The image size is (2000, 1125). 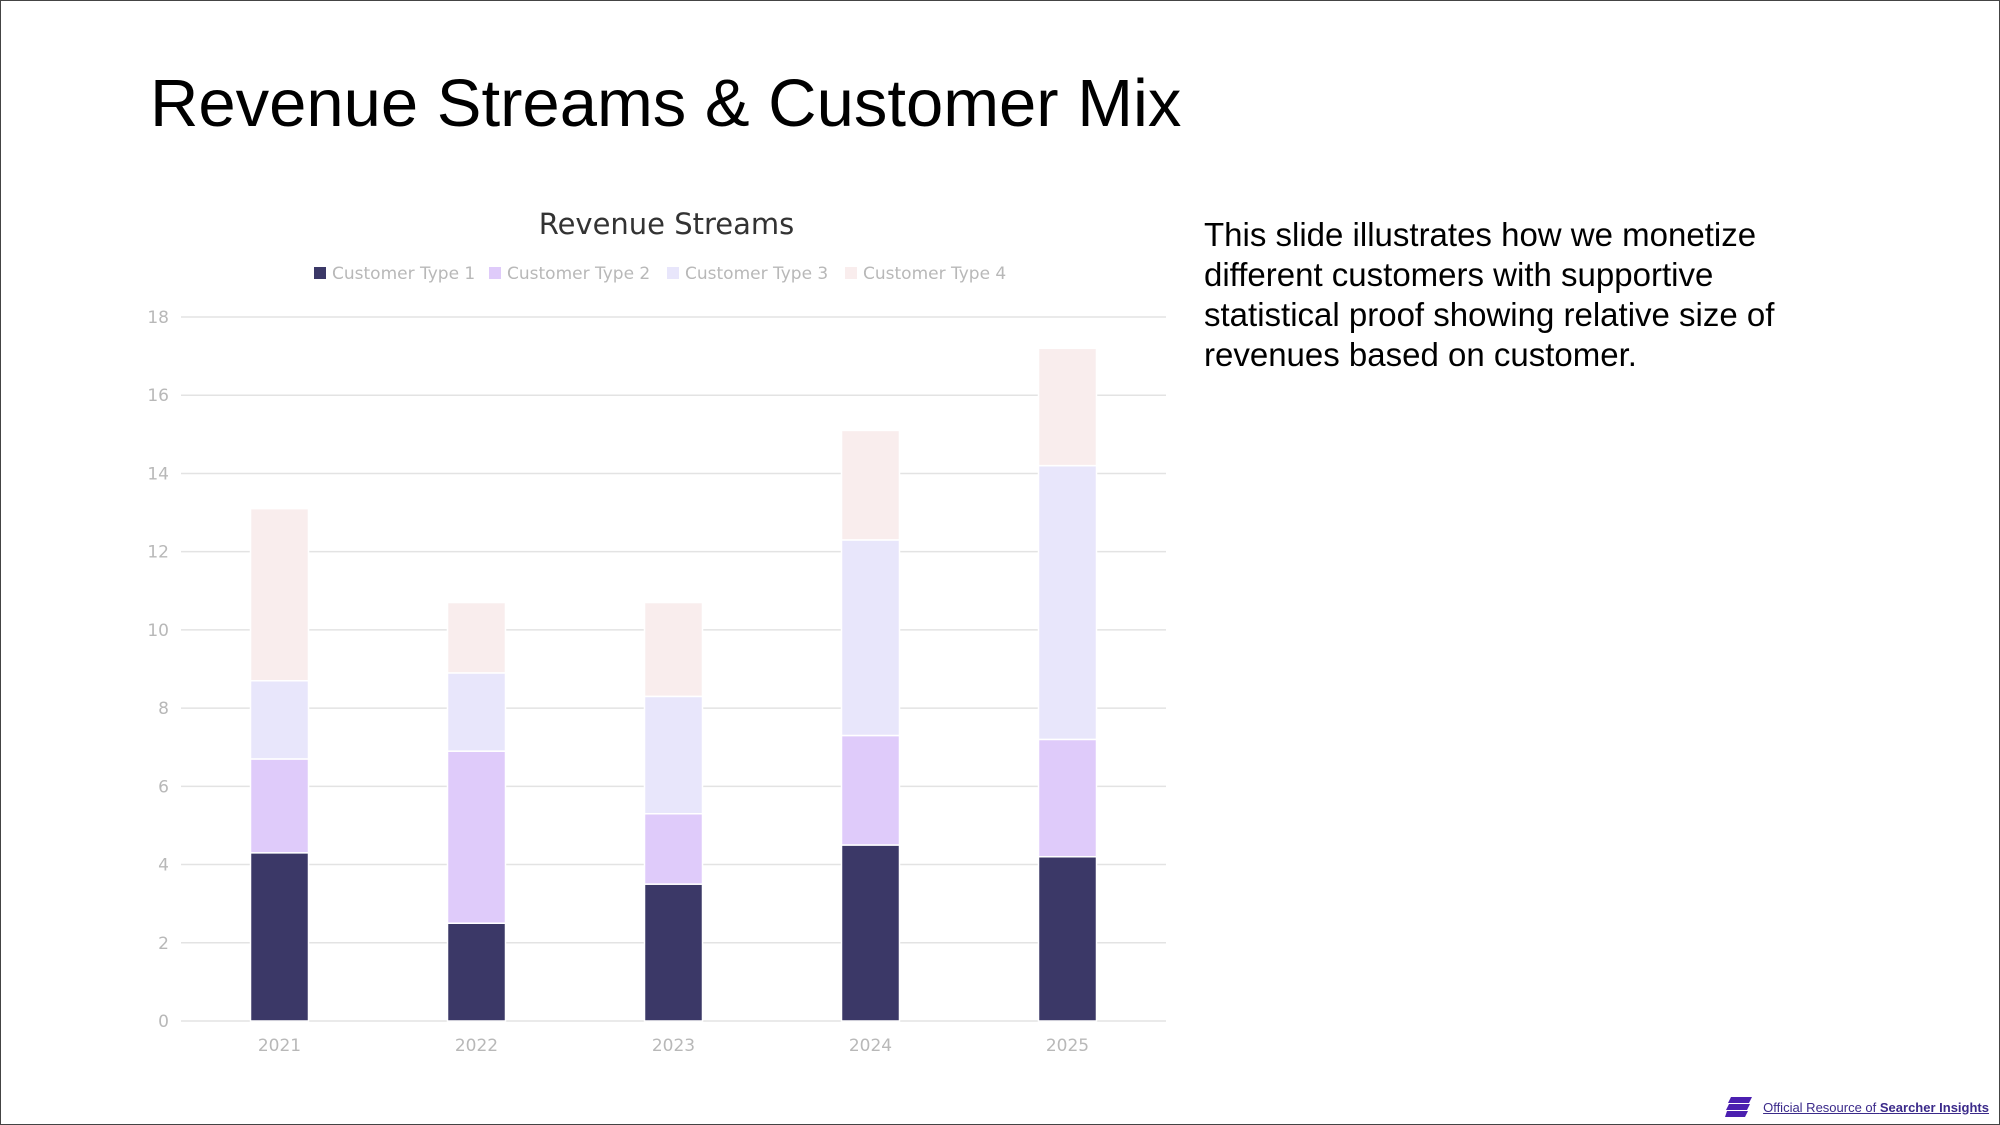 What do you see at coordinates (158, 631) in the screenshot?
I see `y-tick-10: 10` at bounding box center [158, 631].